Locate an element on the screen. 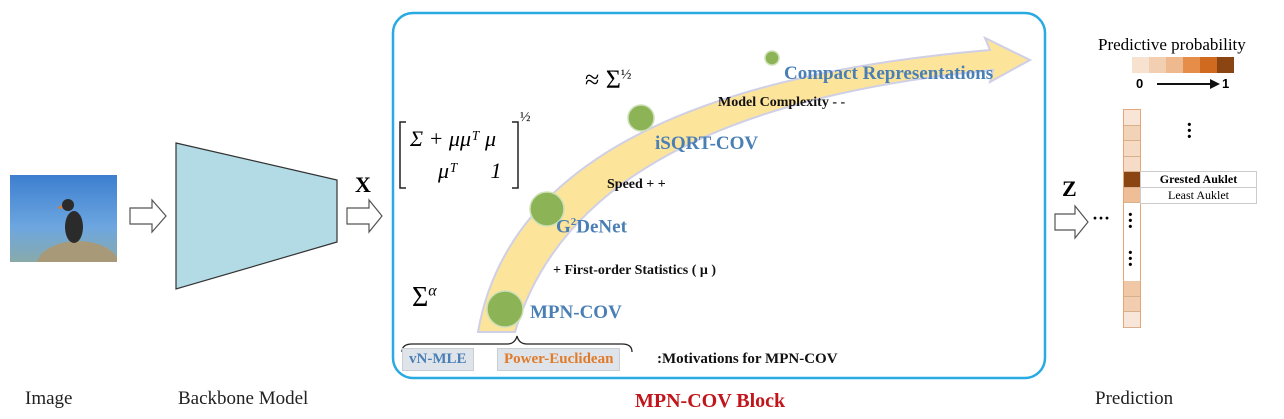 Image resolution: width=1284 pixels, height=419 pixels. model-complexity: Model Complexity - - is located at coordinates (782, 102).